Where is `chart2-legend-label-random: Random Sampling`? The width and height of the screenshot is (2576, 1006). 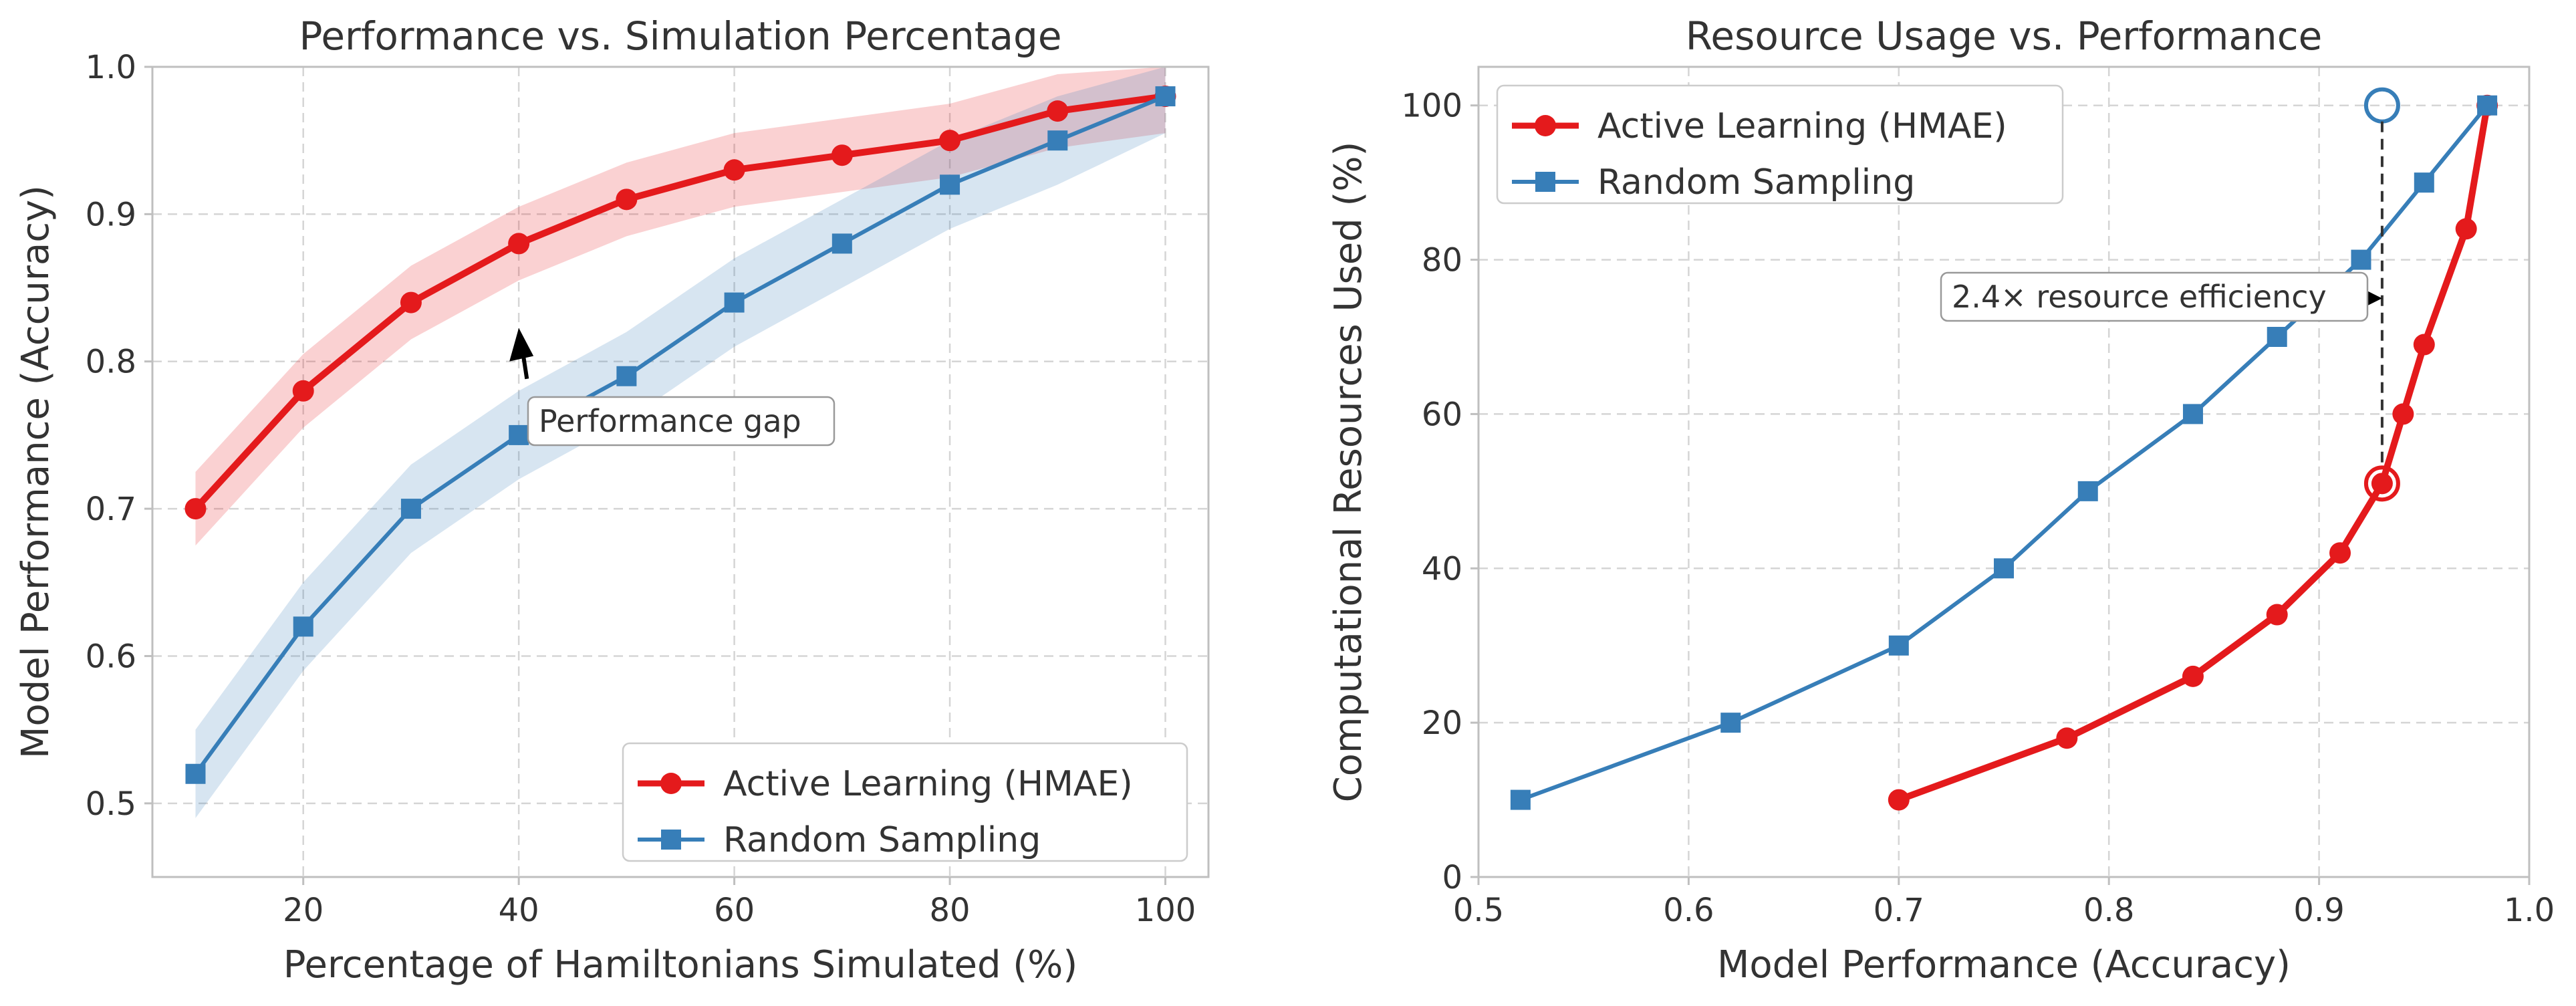
chart2-legend-label-random: Random Sampling is located at coordinates (1756, 182).